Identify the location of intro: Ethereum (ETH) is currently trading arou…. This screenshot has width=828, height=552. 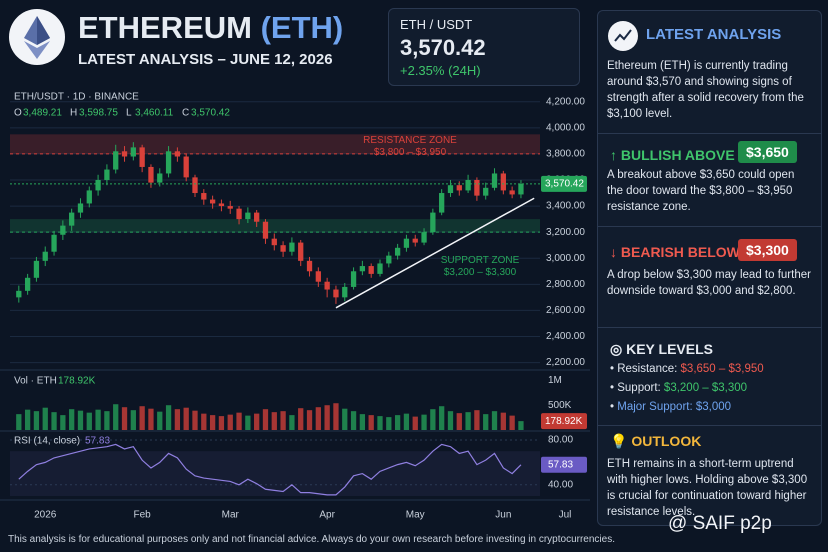
(705, 90).